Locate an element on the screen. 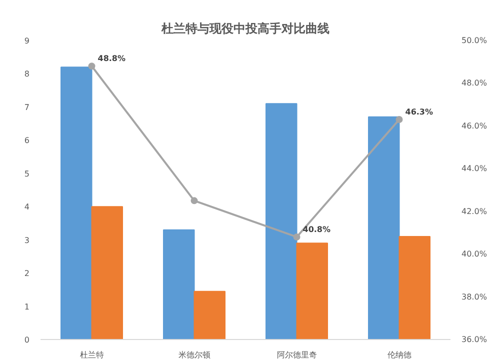 The height and width of the screenshot is (362, 500). x-tick-label: 阿尔德里奇 is located at coordinates (296, 355).